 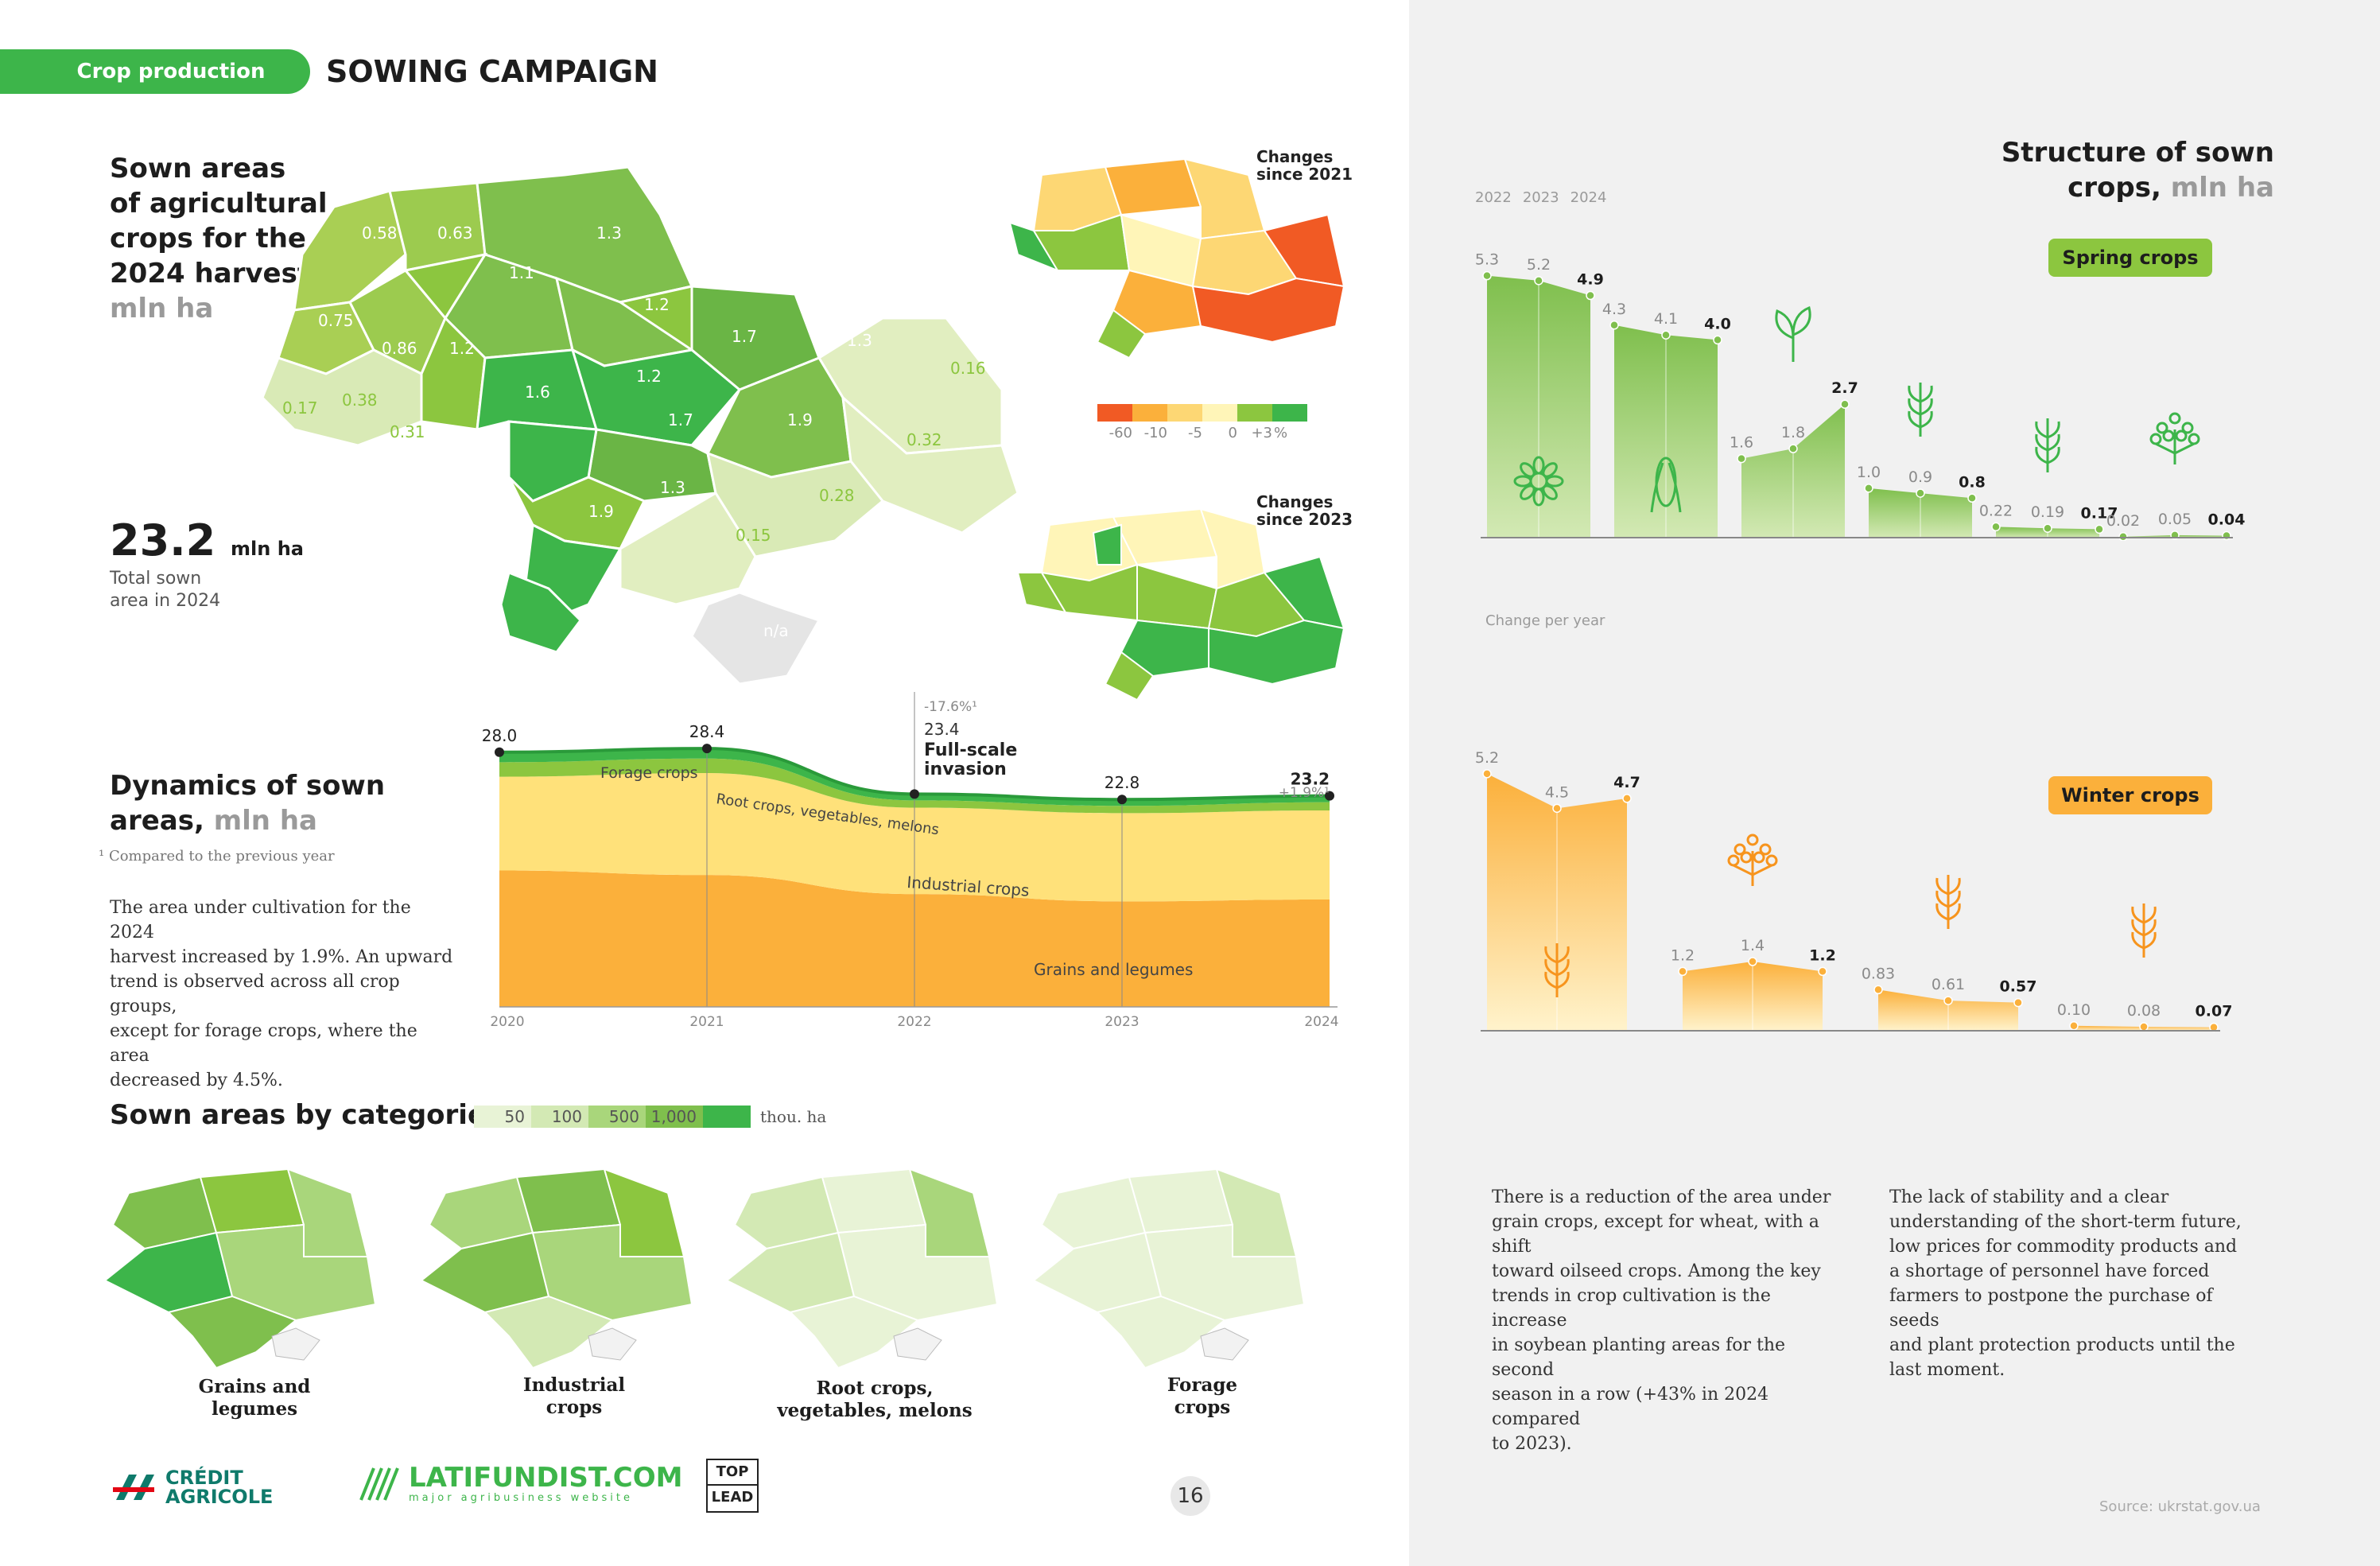 What do you see at coordinates (2049, 1271) in the screenshot?
I see `paragraph-line: a shortage of personnel have forced` at bounding box center [2049, 1271].